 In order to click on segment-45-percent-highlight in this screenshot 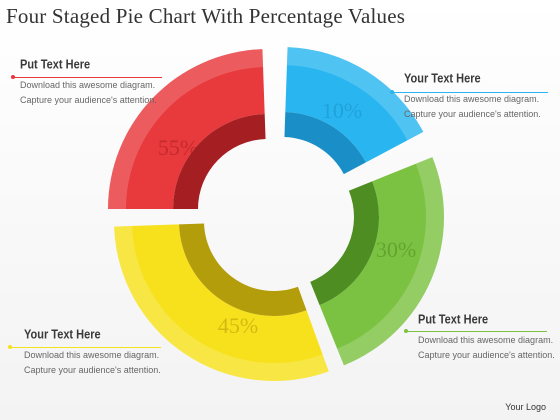, I will do `click(221, 303)`.